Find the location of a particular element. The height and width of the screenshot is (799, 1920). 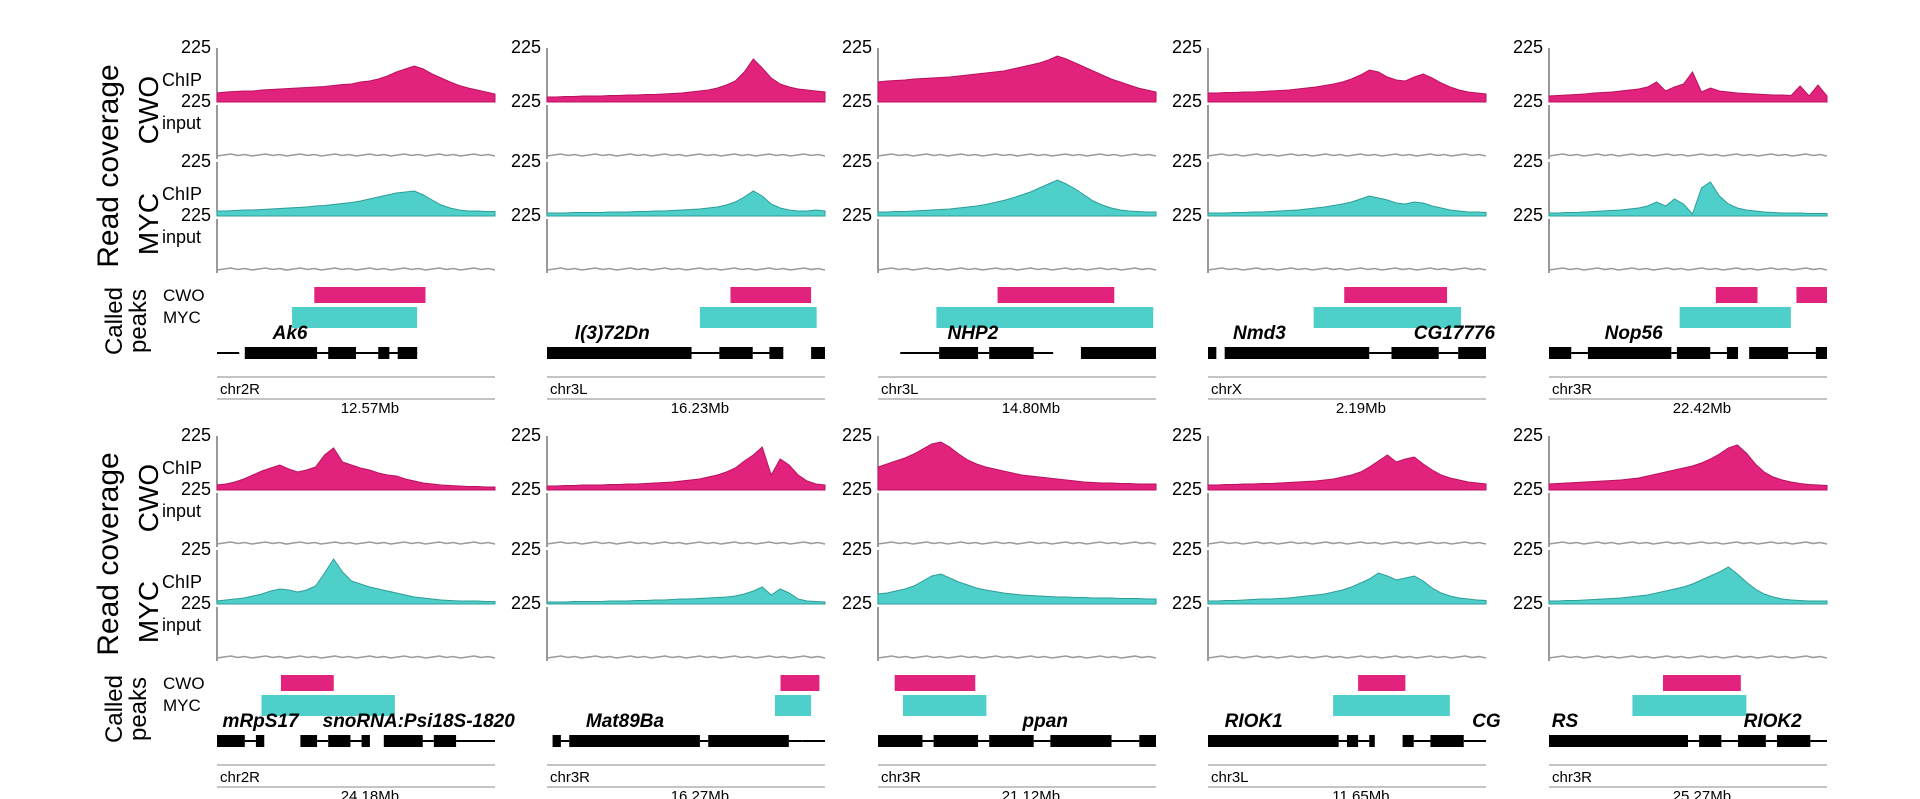

panel-riok2: 225 225 225 225 RS RIOK2 chr3R 25.27Mb is located at coordinates (1670, 612).